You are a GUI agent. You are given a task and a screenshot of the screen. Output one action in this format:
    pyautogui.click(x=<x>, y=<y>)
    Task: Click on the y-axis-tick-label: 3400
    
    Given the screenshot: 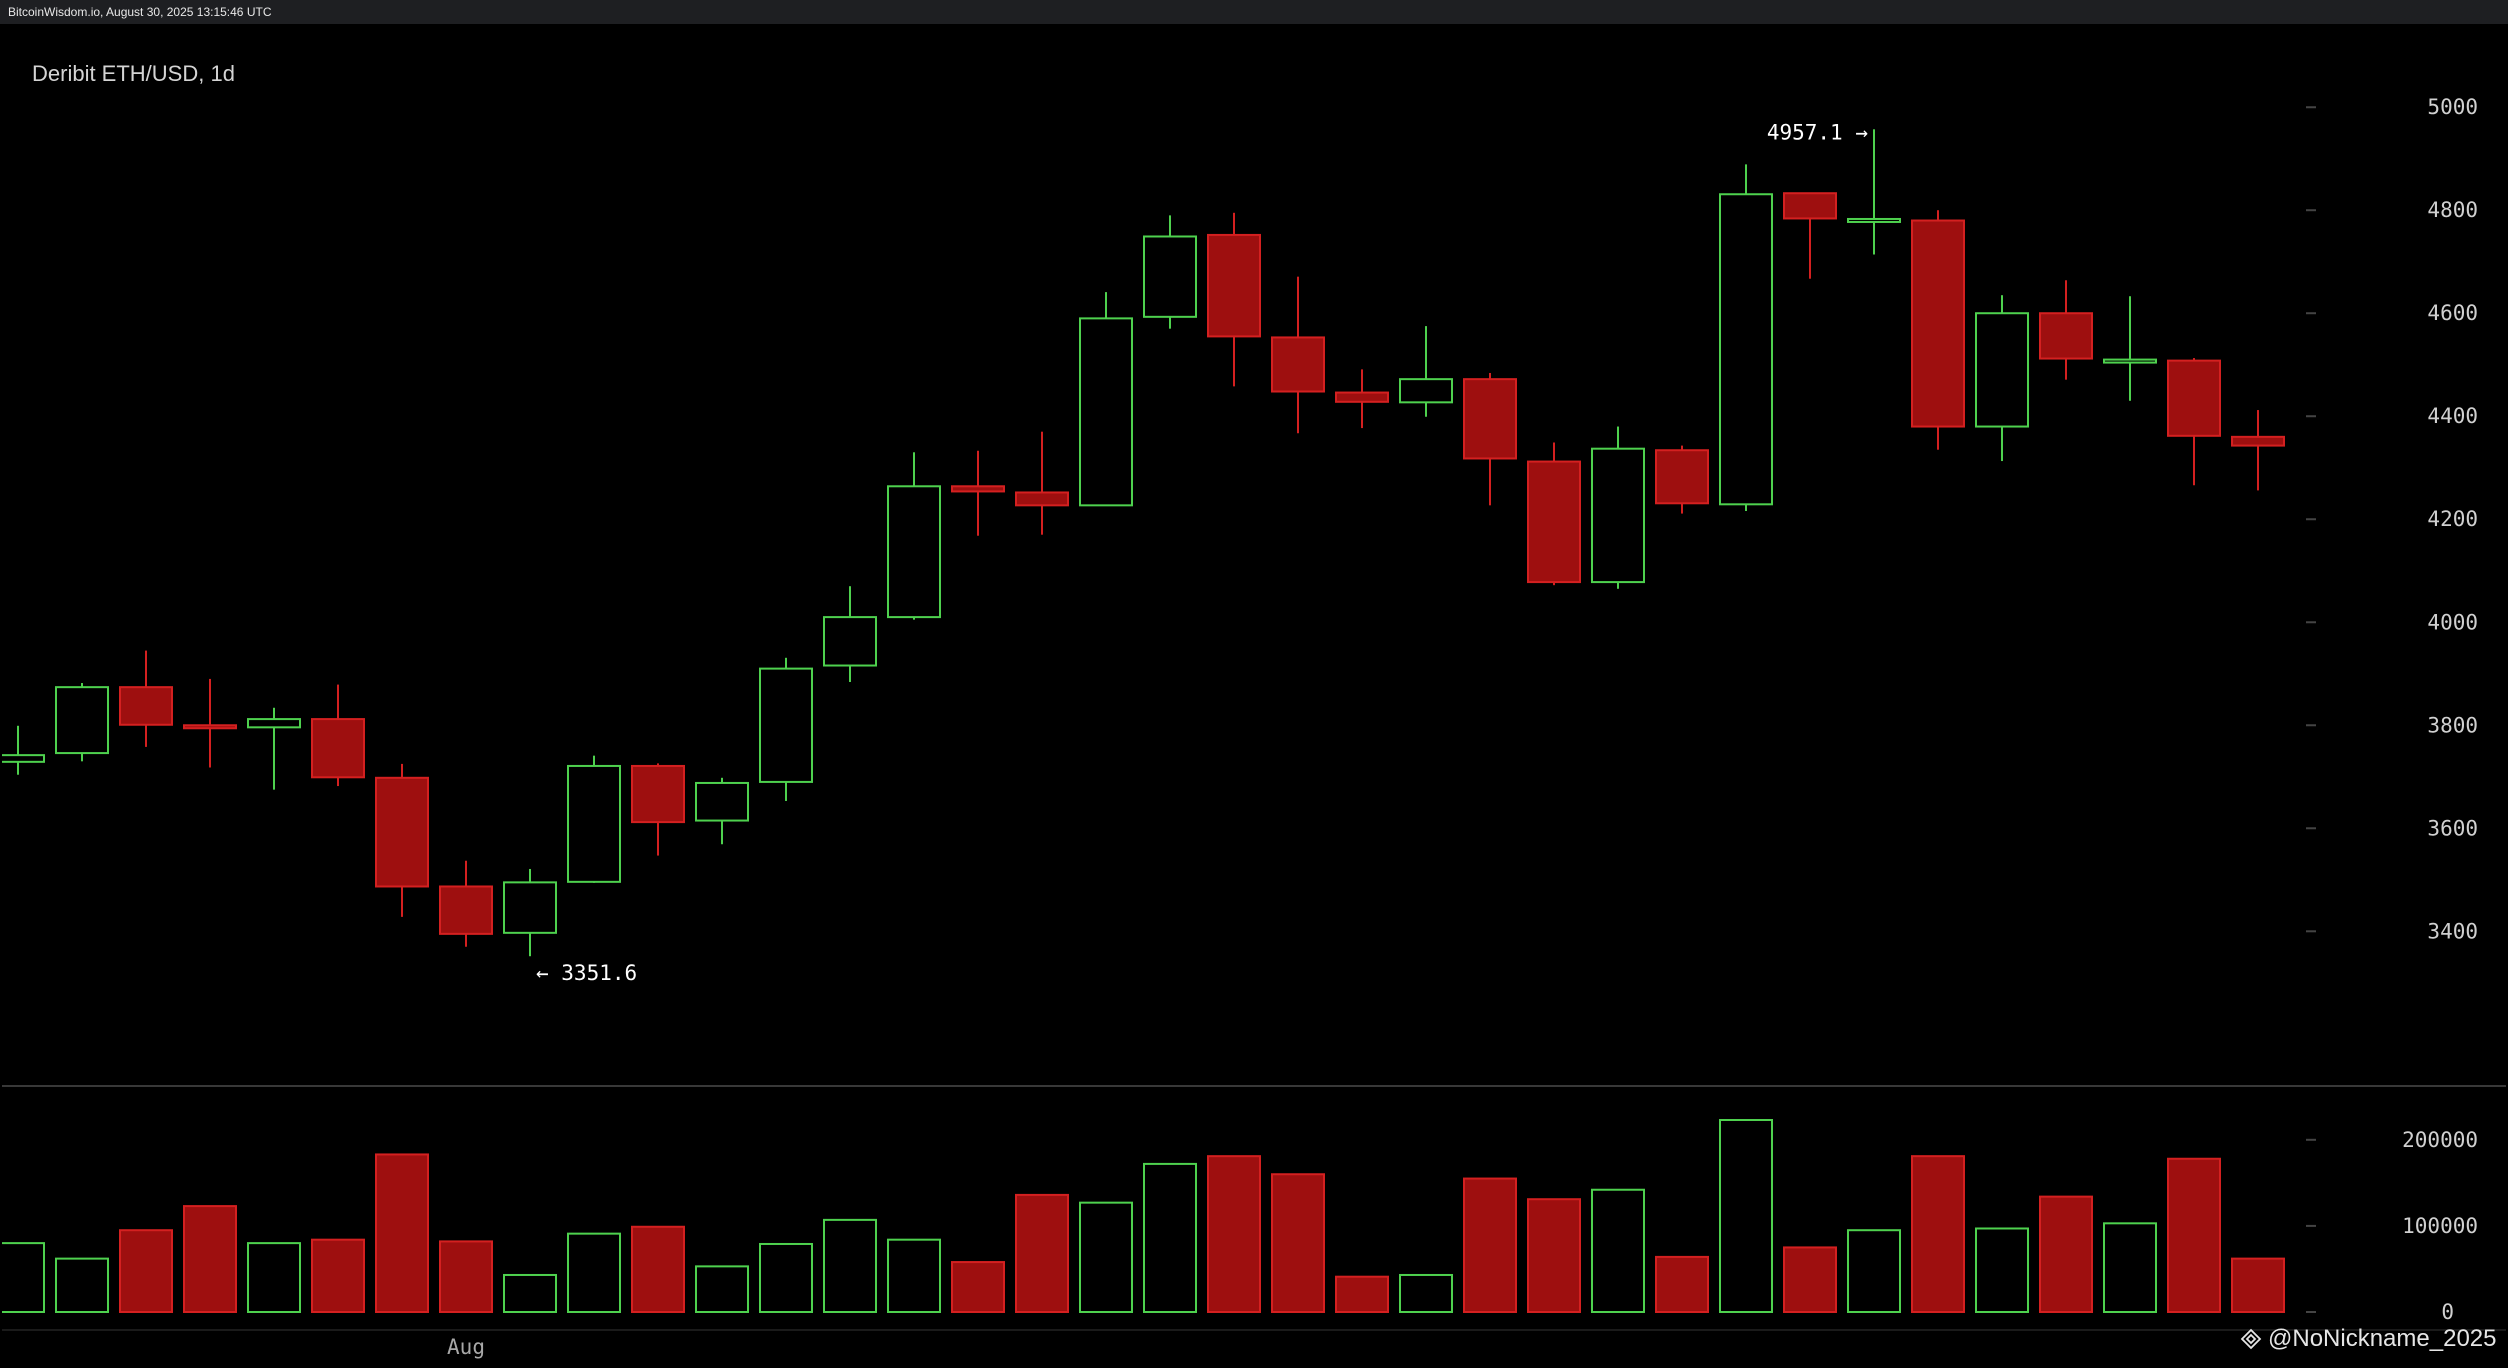 What is the action you would take?
    pyautogui.click(x=2452, y=931)
    